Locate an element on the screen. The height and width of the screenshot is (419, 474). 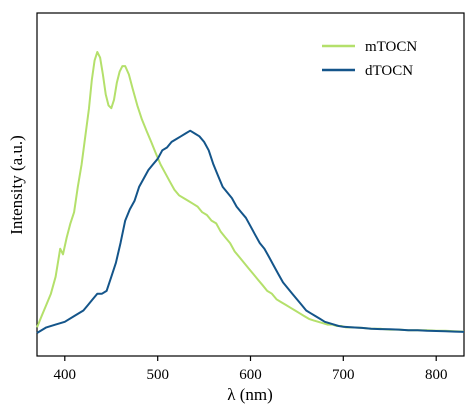
legend-label-dtocn: dTOCN is located at coordinates (389, 71).